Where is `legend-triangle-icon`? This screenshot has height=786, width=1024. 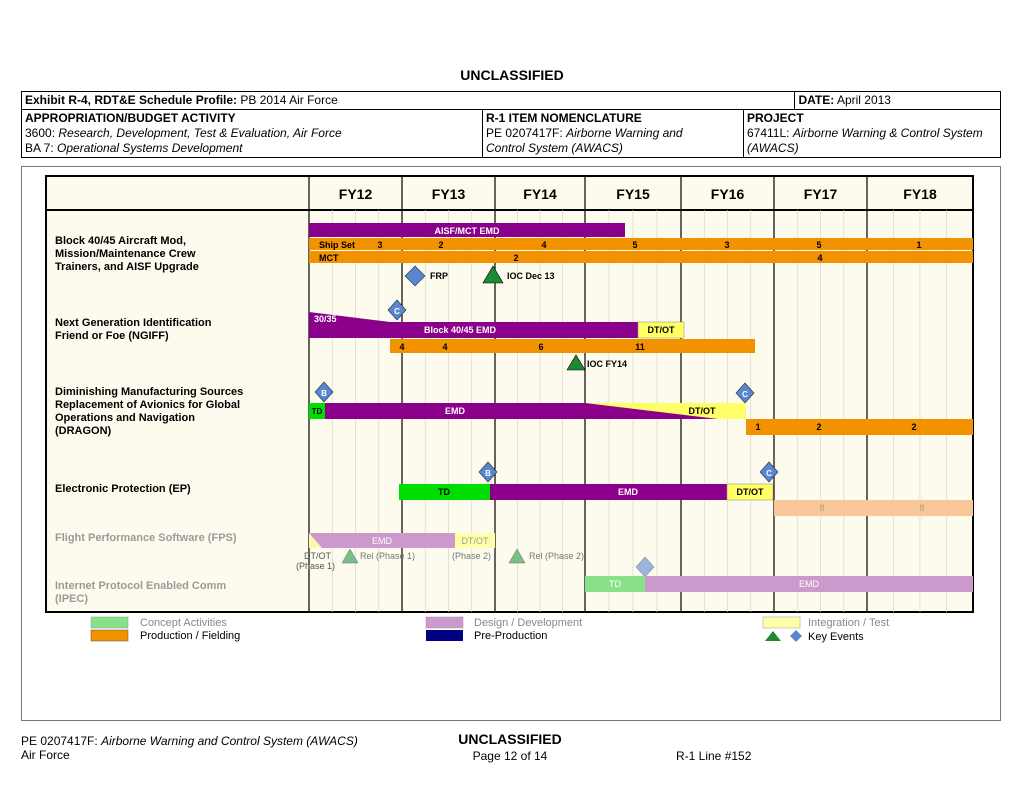 legend-triangle-icon is located at coordinates (773, 636).